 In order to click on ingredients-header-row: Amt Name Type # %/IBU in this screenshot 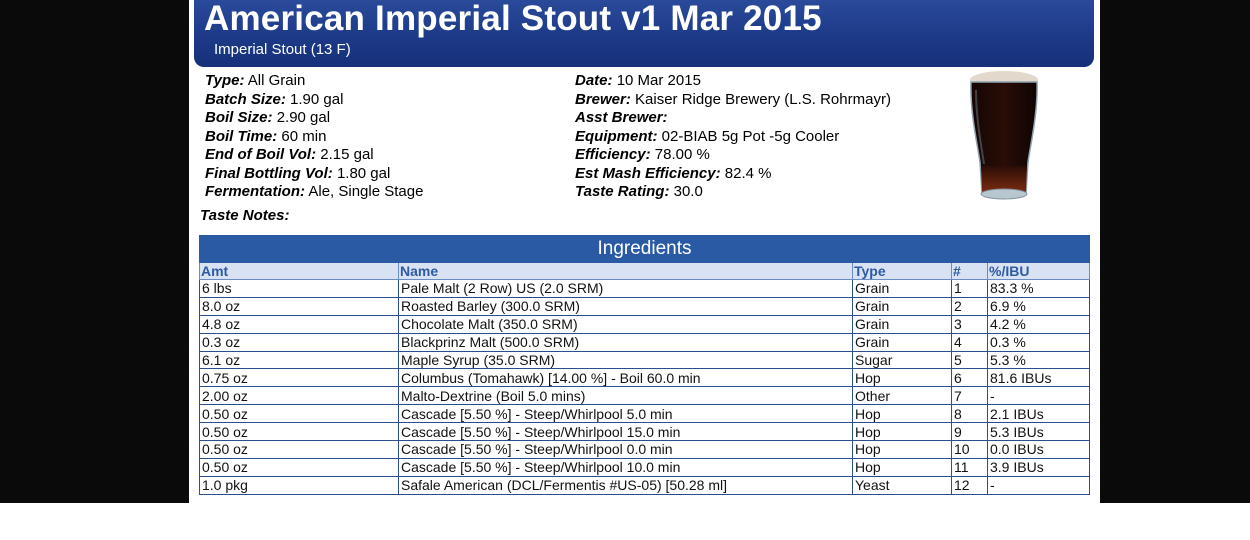, I will do `click(645, 271)`.